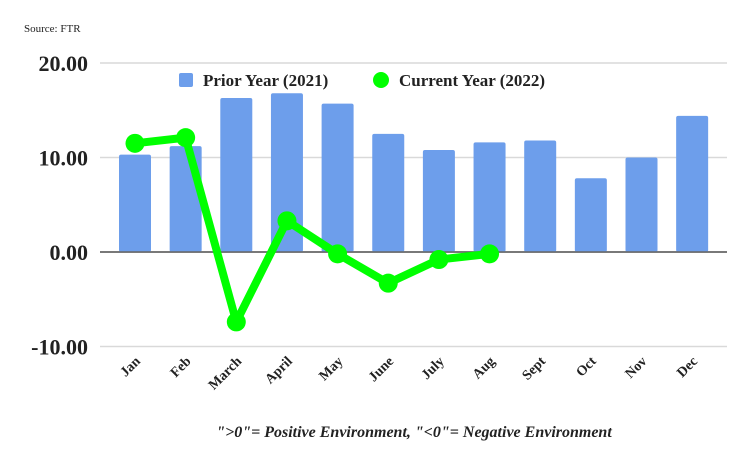  I want to click on bar-june, so click(388, 192).